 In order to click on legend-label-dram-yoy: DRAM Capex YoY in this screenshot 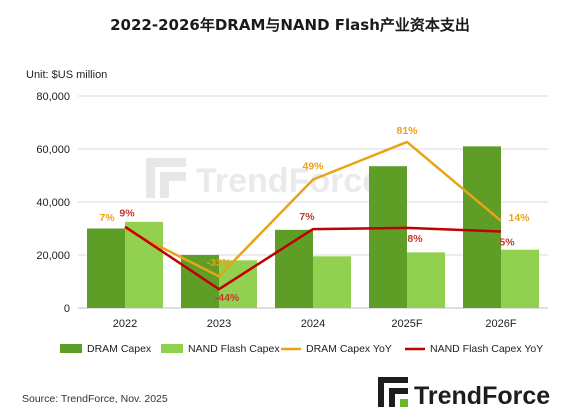, I will do `click(349, 349)`.